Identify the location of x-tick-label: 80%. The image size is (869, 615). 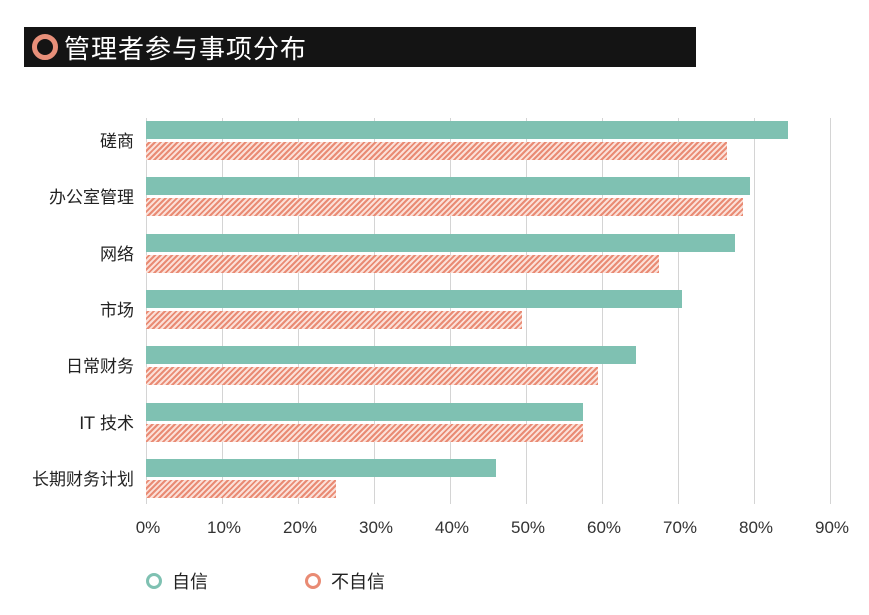
(756, 527).